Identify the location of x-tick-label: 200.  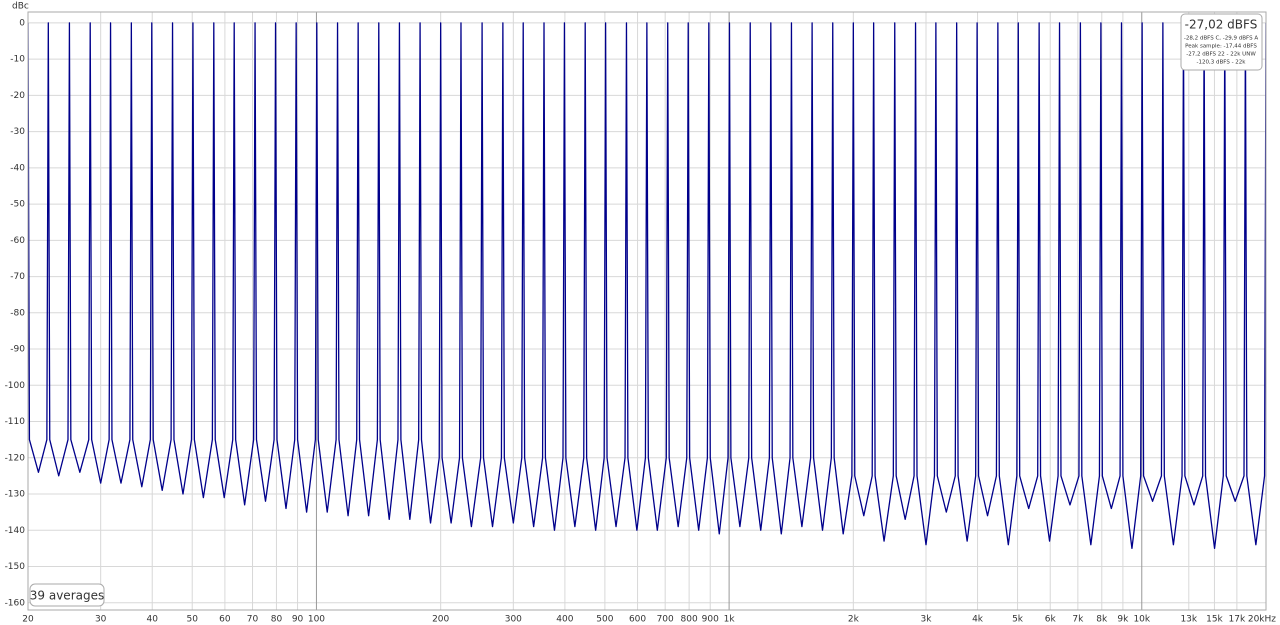
(440, 620).